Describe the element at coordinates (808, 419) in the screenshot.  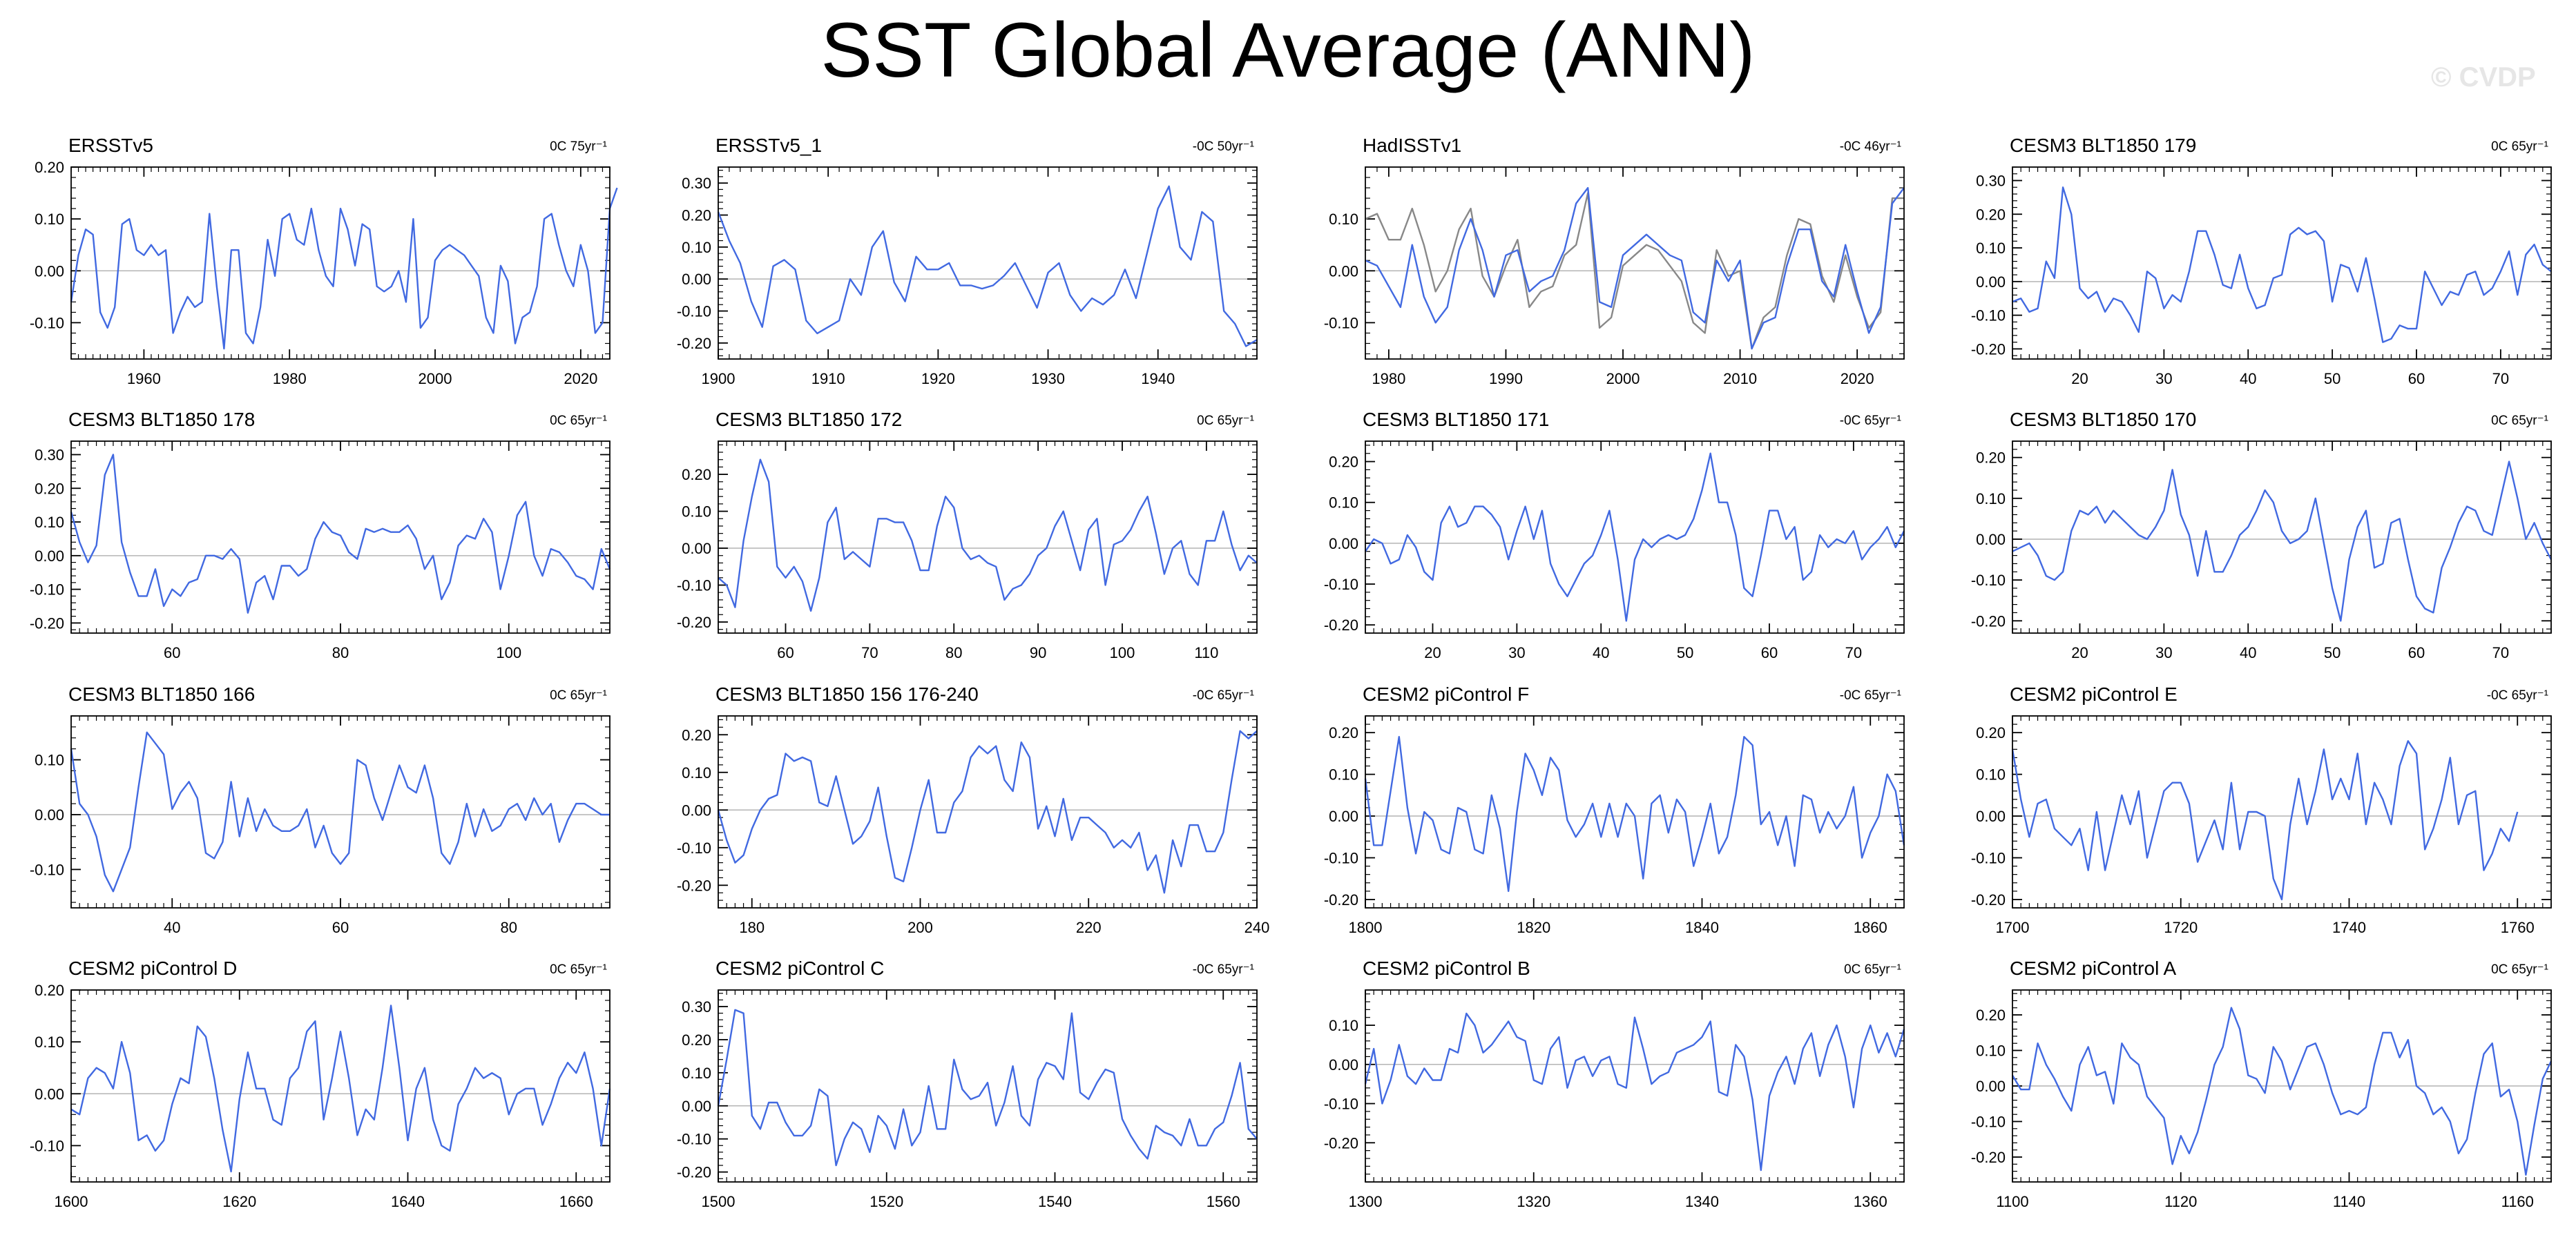
I see `panel-title: CESM3 BLT1850 172` at that location.